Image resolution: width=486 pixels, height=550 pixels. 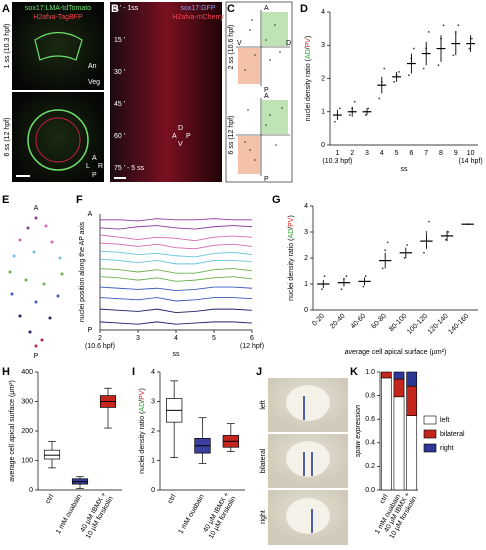 I want to click on x-tick-label: ctrl, so click(x=50, y=499).